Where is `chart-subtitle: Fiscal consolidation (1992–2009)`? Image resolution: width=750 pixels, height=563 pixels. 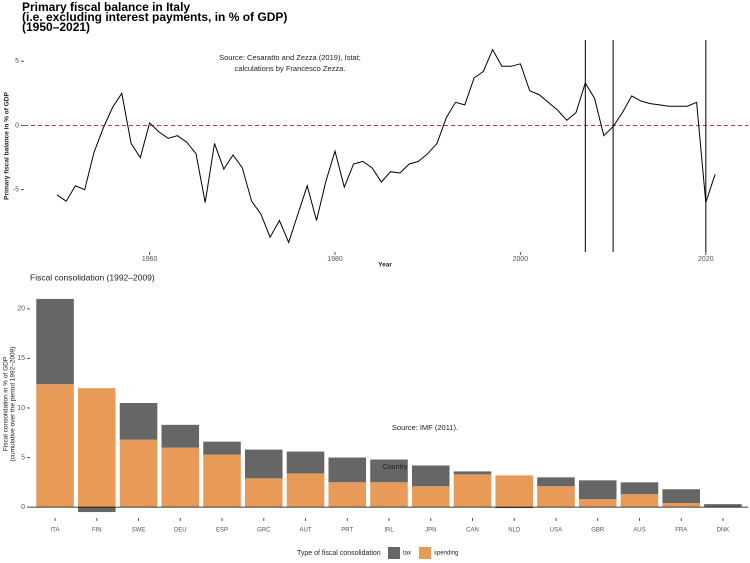
chart-subtitle: Fiscal consolidation (1992–2009) is located at coordinates (92, 277).